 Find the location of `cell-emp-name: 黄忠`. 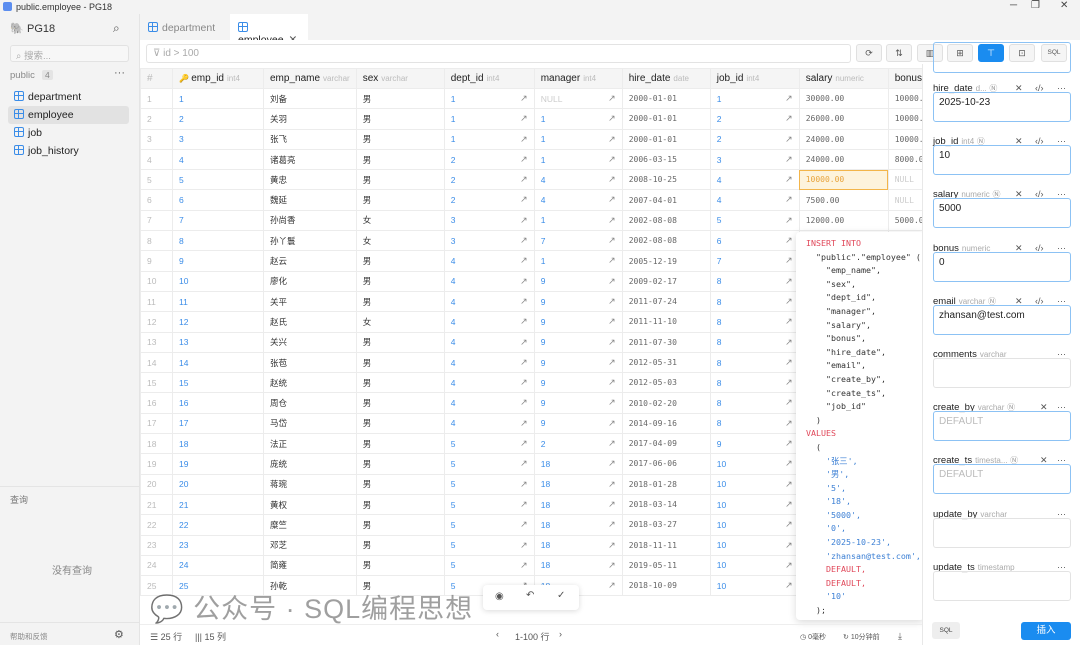

cell-emp-name: 黄忠 is located at coordinates (310, 180).